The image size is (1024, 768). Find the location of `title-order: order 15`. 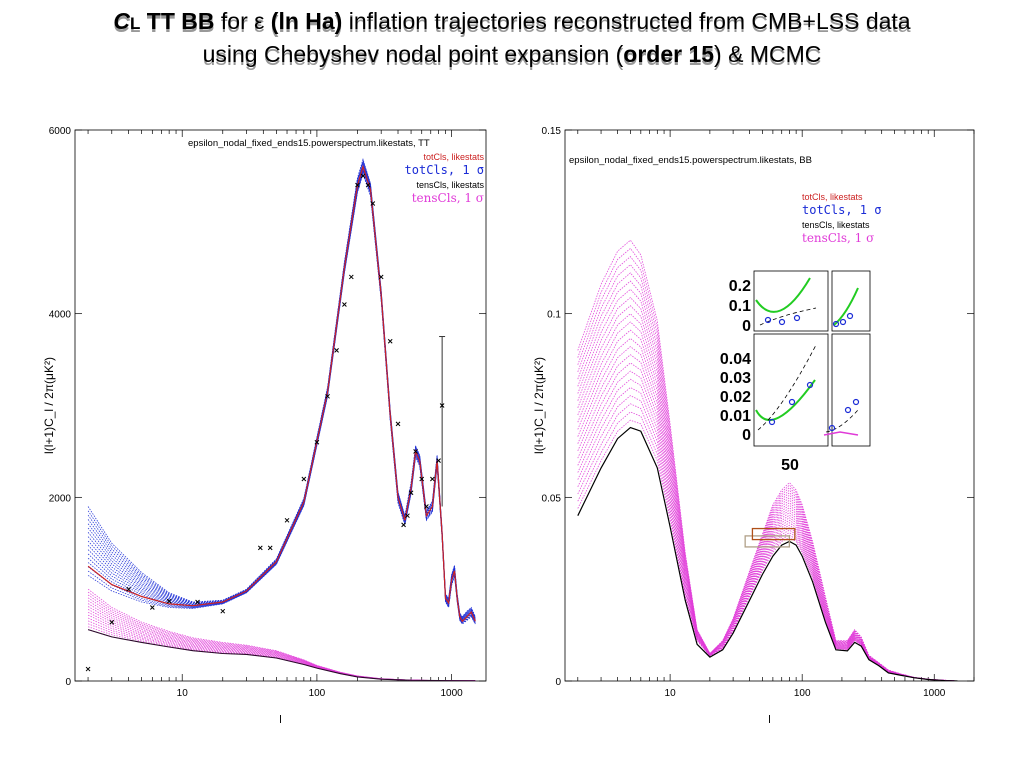

title-order: order 15 is located at coordinates (669, 54).